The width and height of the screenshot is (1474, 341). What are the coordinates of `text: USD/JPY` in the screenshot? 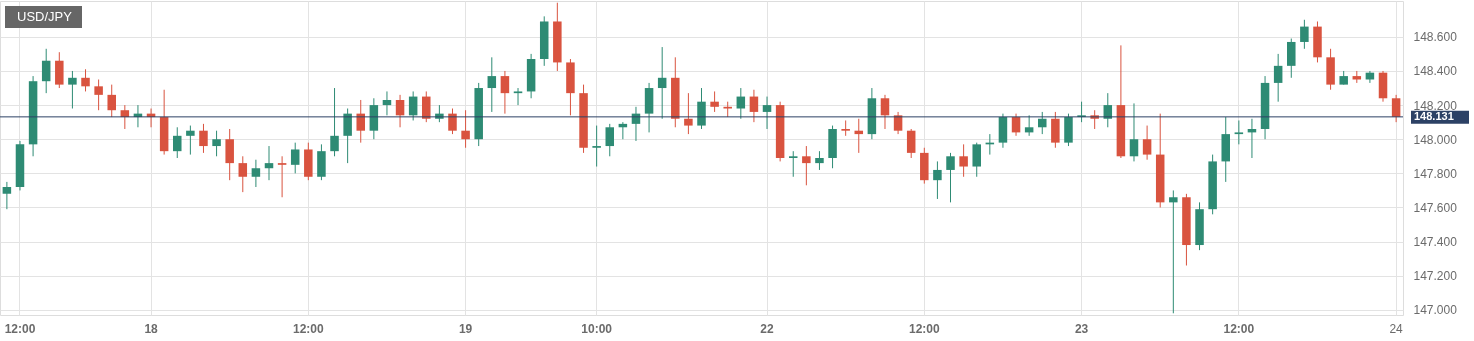 It's located at (45, 16).